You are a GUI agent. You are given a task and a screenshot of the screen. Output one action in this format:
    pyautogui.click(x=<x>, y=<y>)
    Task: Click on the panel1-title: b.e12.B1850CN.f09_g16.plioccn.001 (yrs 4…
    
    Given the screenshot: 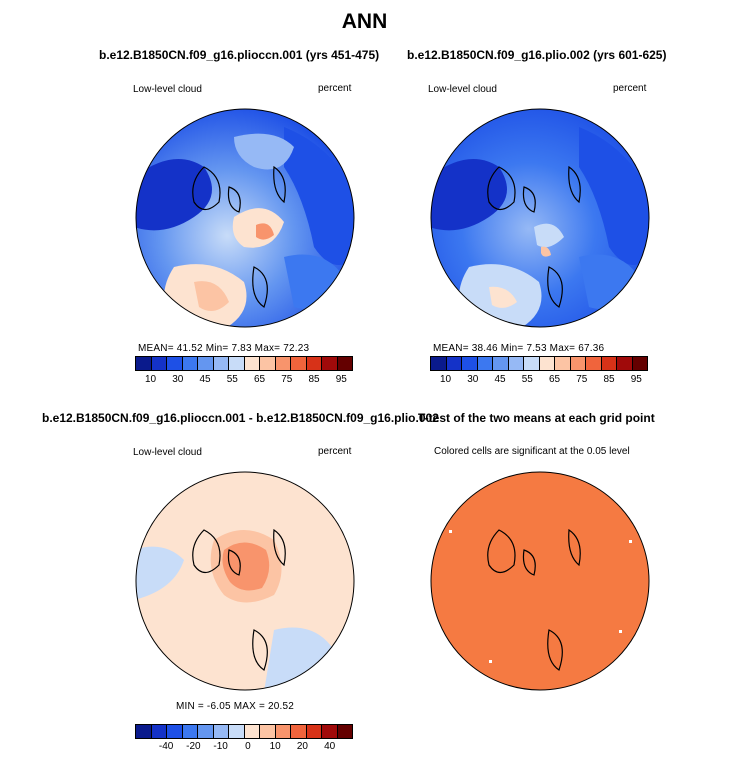 What is the action you would take?
    pyautogui.click(x=239, y=55)
    